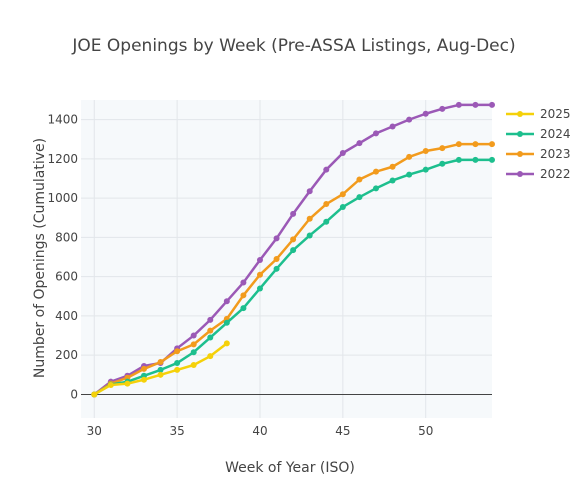  I want to click on y-tick-label: 200, so click(66, 355).